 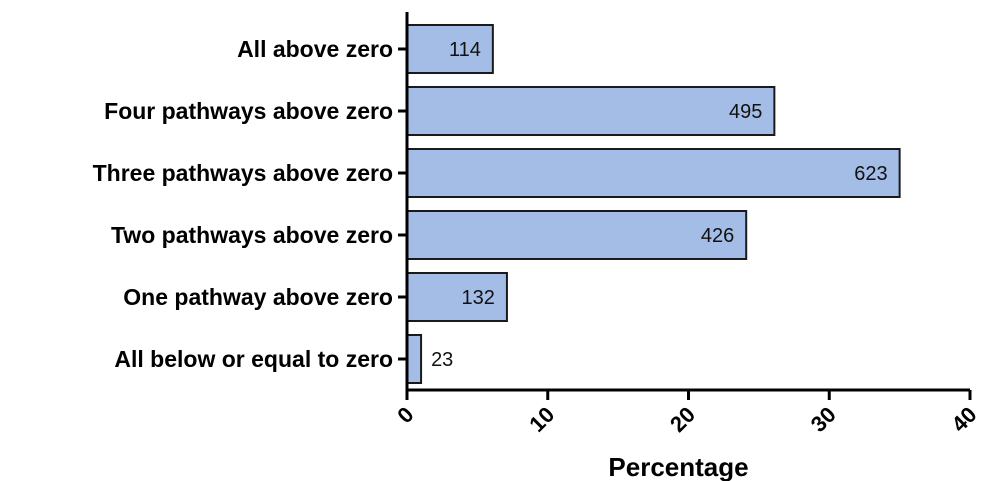 I want to click on x-tick-label: 30, so click(x=823, y=419).